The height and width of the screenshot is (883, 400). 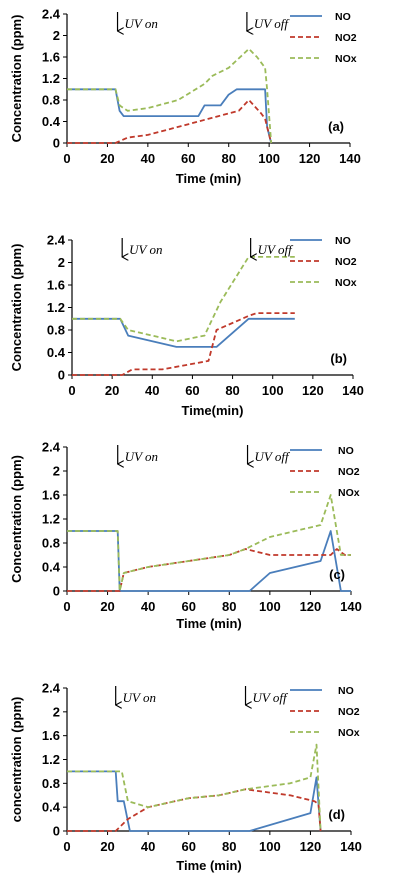 What do you see at coordinates (338, 358) in the screenshot?
I see `panel-label: (b)` at bounding box center [338, 358].